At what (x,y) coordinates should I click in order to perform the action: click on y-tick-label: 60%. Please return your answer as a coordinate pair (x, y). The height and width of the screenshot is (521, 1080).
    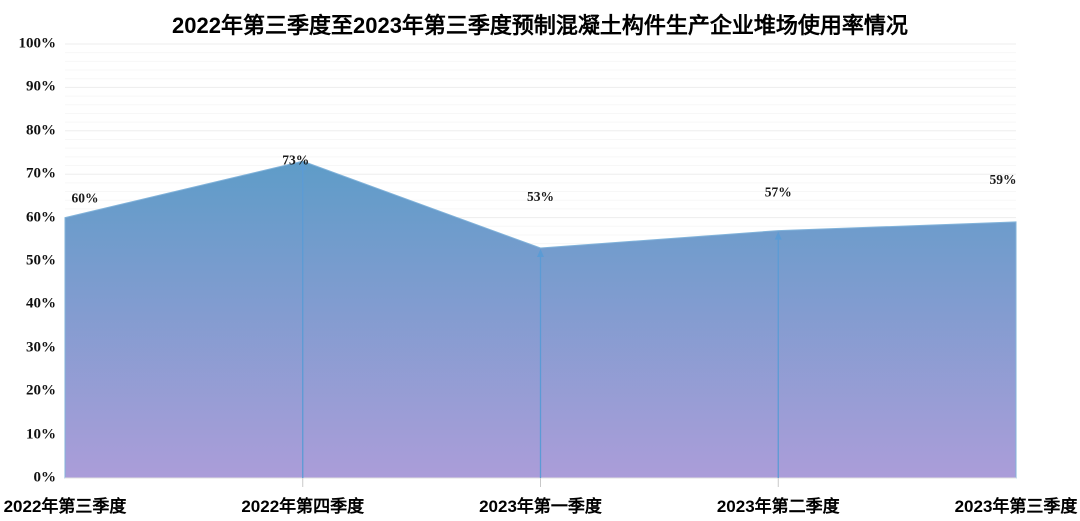
    Looking at the image, I should click on (41, 217).